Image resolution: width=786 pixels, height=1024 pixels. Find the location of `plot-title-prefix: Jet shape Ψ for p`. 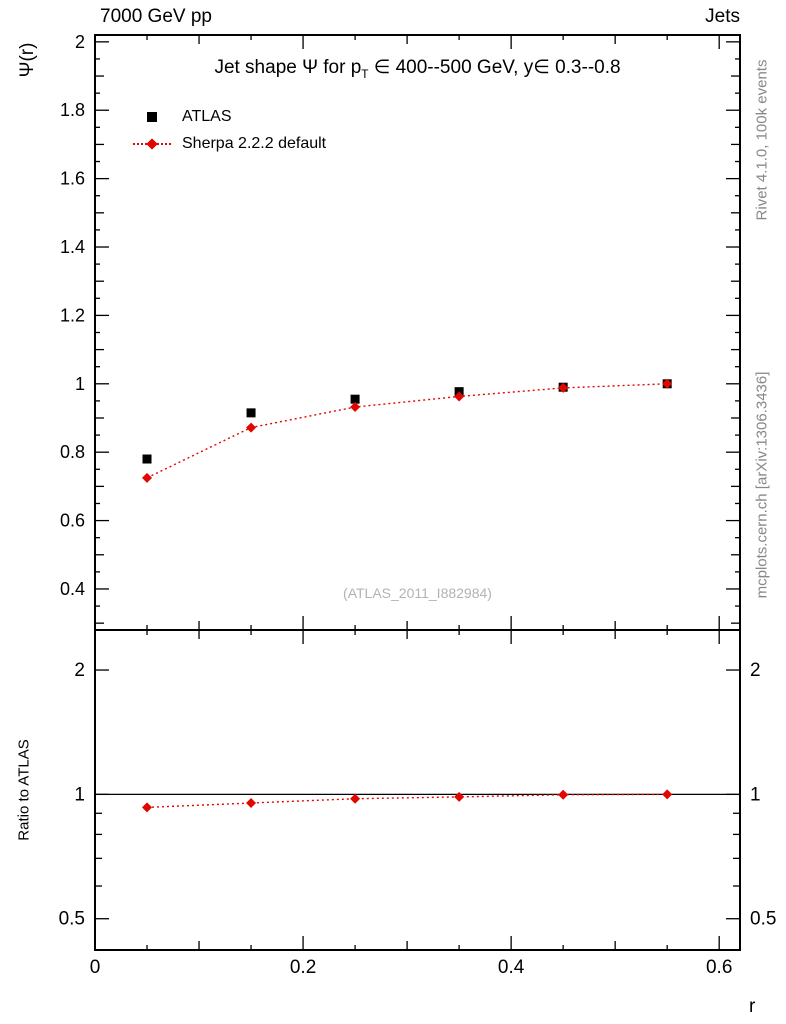

plot-title-prefix: Jet shape Ψ for p is located at coordinates (288, 67).